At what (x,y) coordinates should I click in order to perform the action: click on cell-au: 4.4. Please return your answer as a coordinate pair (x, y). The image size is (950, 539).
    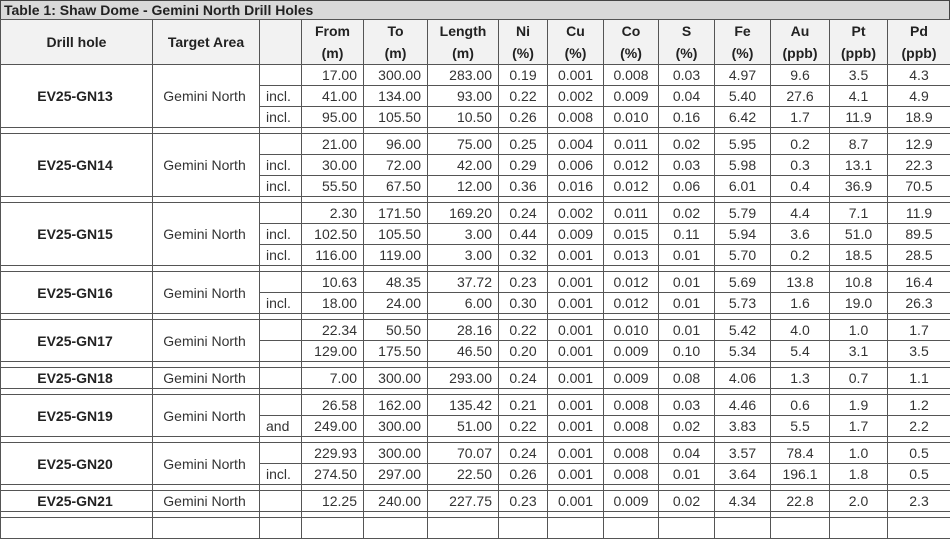
    Looking at the image, I should click on (800, 213).